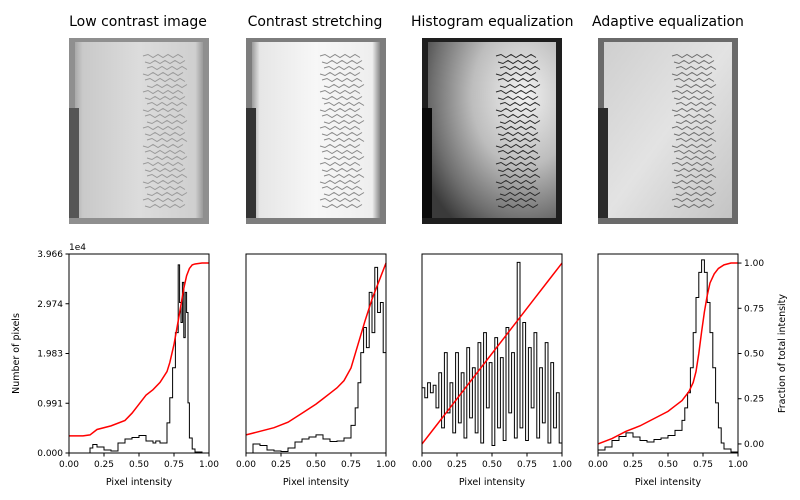 This screenshot has height=500, width=800. What do you see at coordinates (668, 131) in the screenshot?
I see `image-adaptive-equalization` at bounding box center [668, 131].